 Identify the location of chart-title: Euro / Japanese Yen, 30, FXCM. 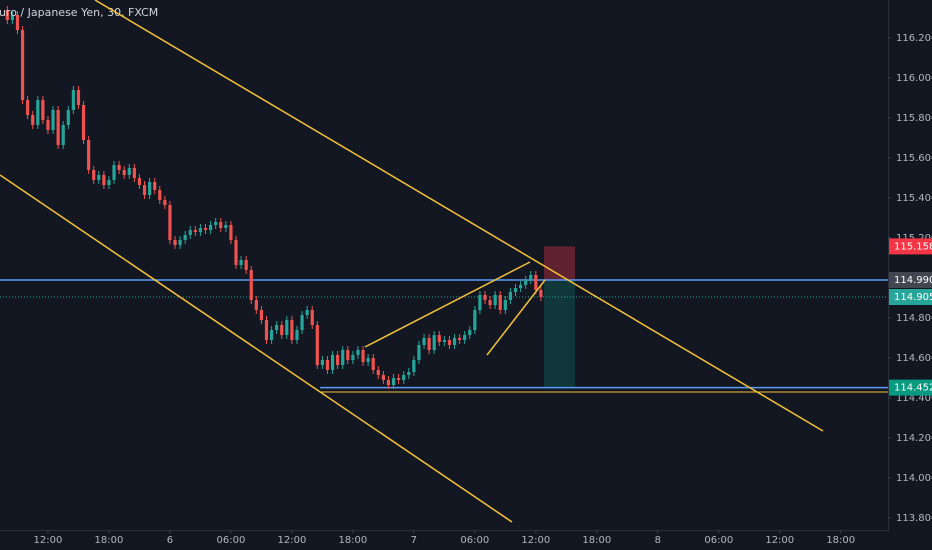
(79, 12).